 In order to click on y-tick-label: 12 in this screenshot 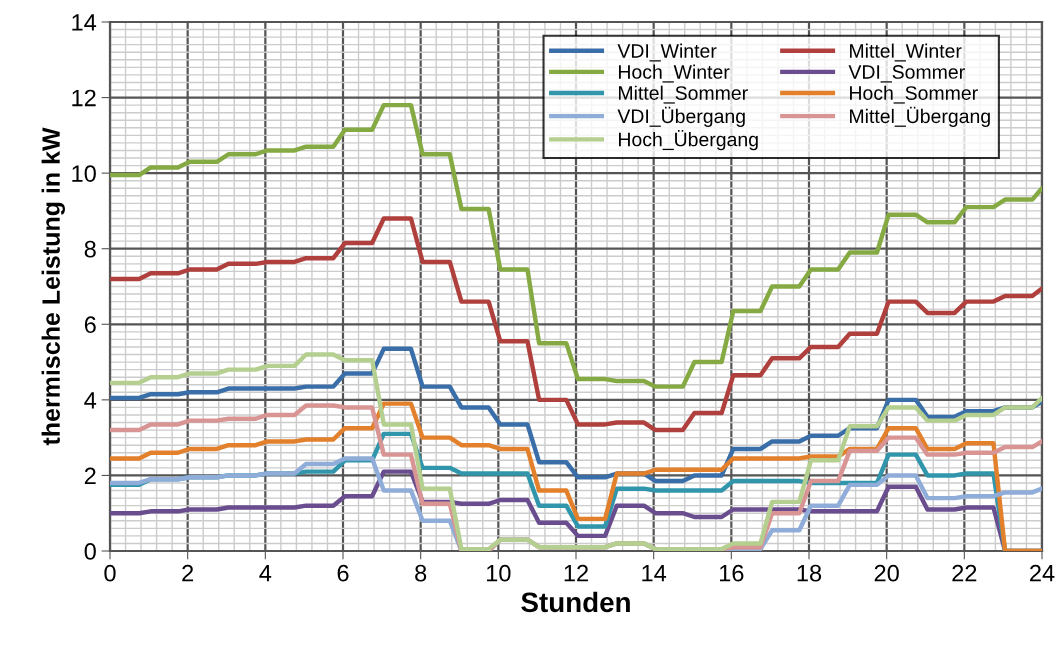, I will do `click(84, 98)`.